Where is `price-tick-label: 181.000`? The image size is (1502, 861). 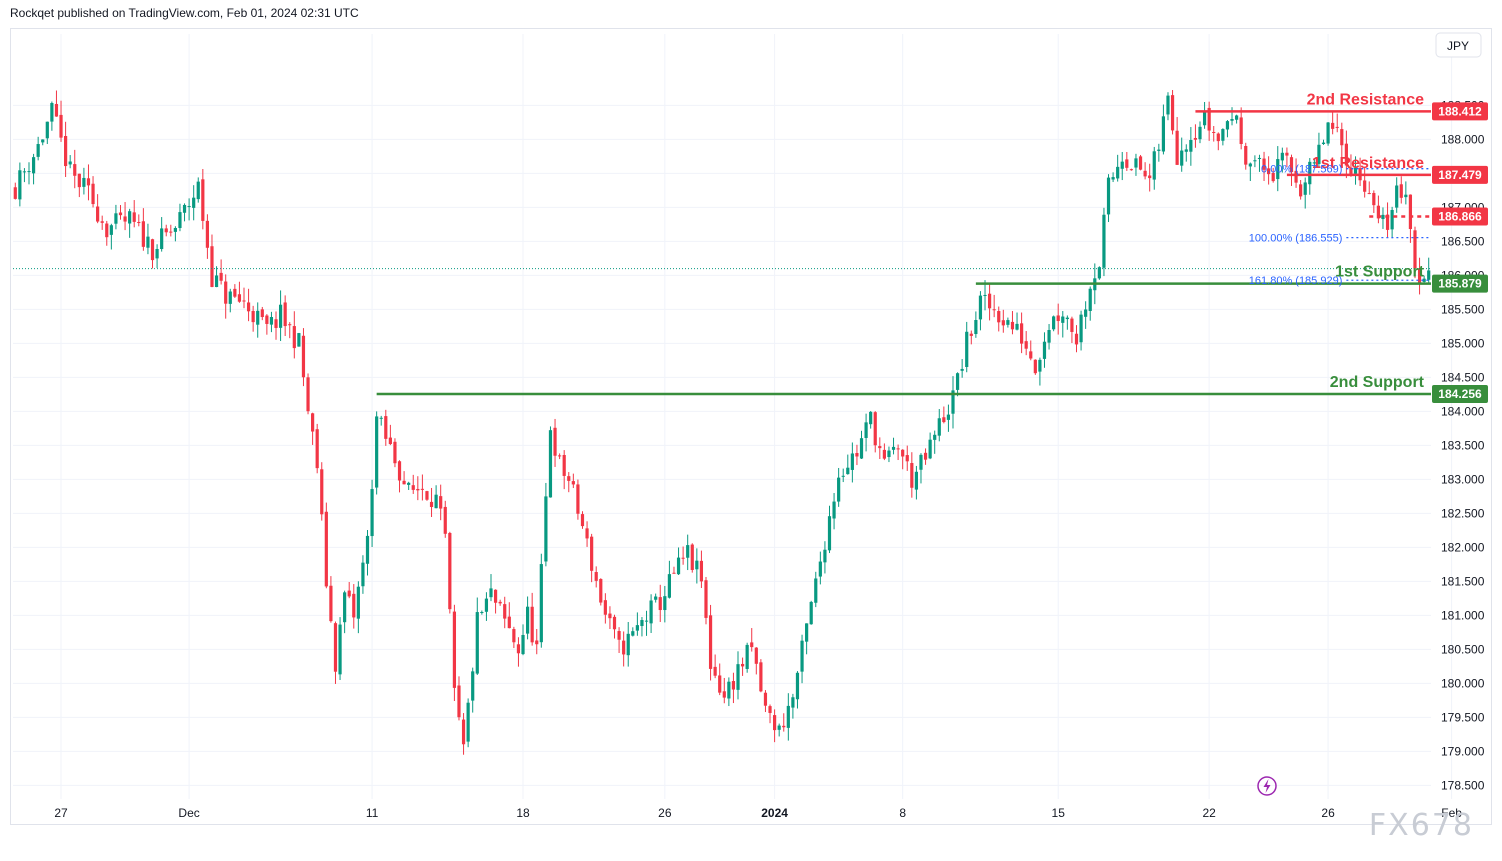 price-tick-label: 181.000 is located at coordinates (1463, 615).